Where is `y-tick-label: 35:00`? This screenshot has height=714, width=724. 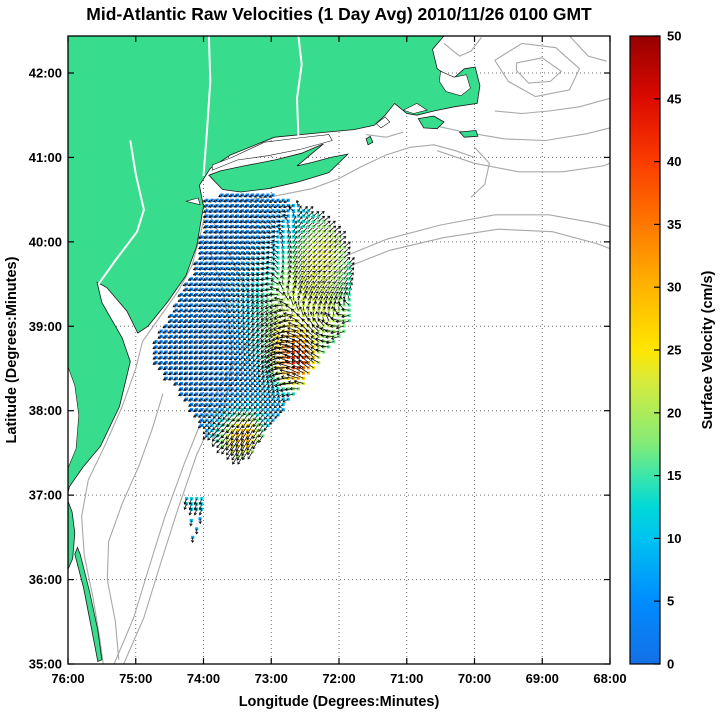 y-tick-label: 35:00 is located at coordinates (45, 664).